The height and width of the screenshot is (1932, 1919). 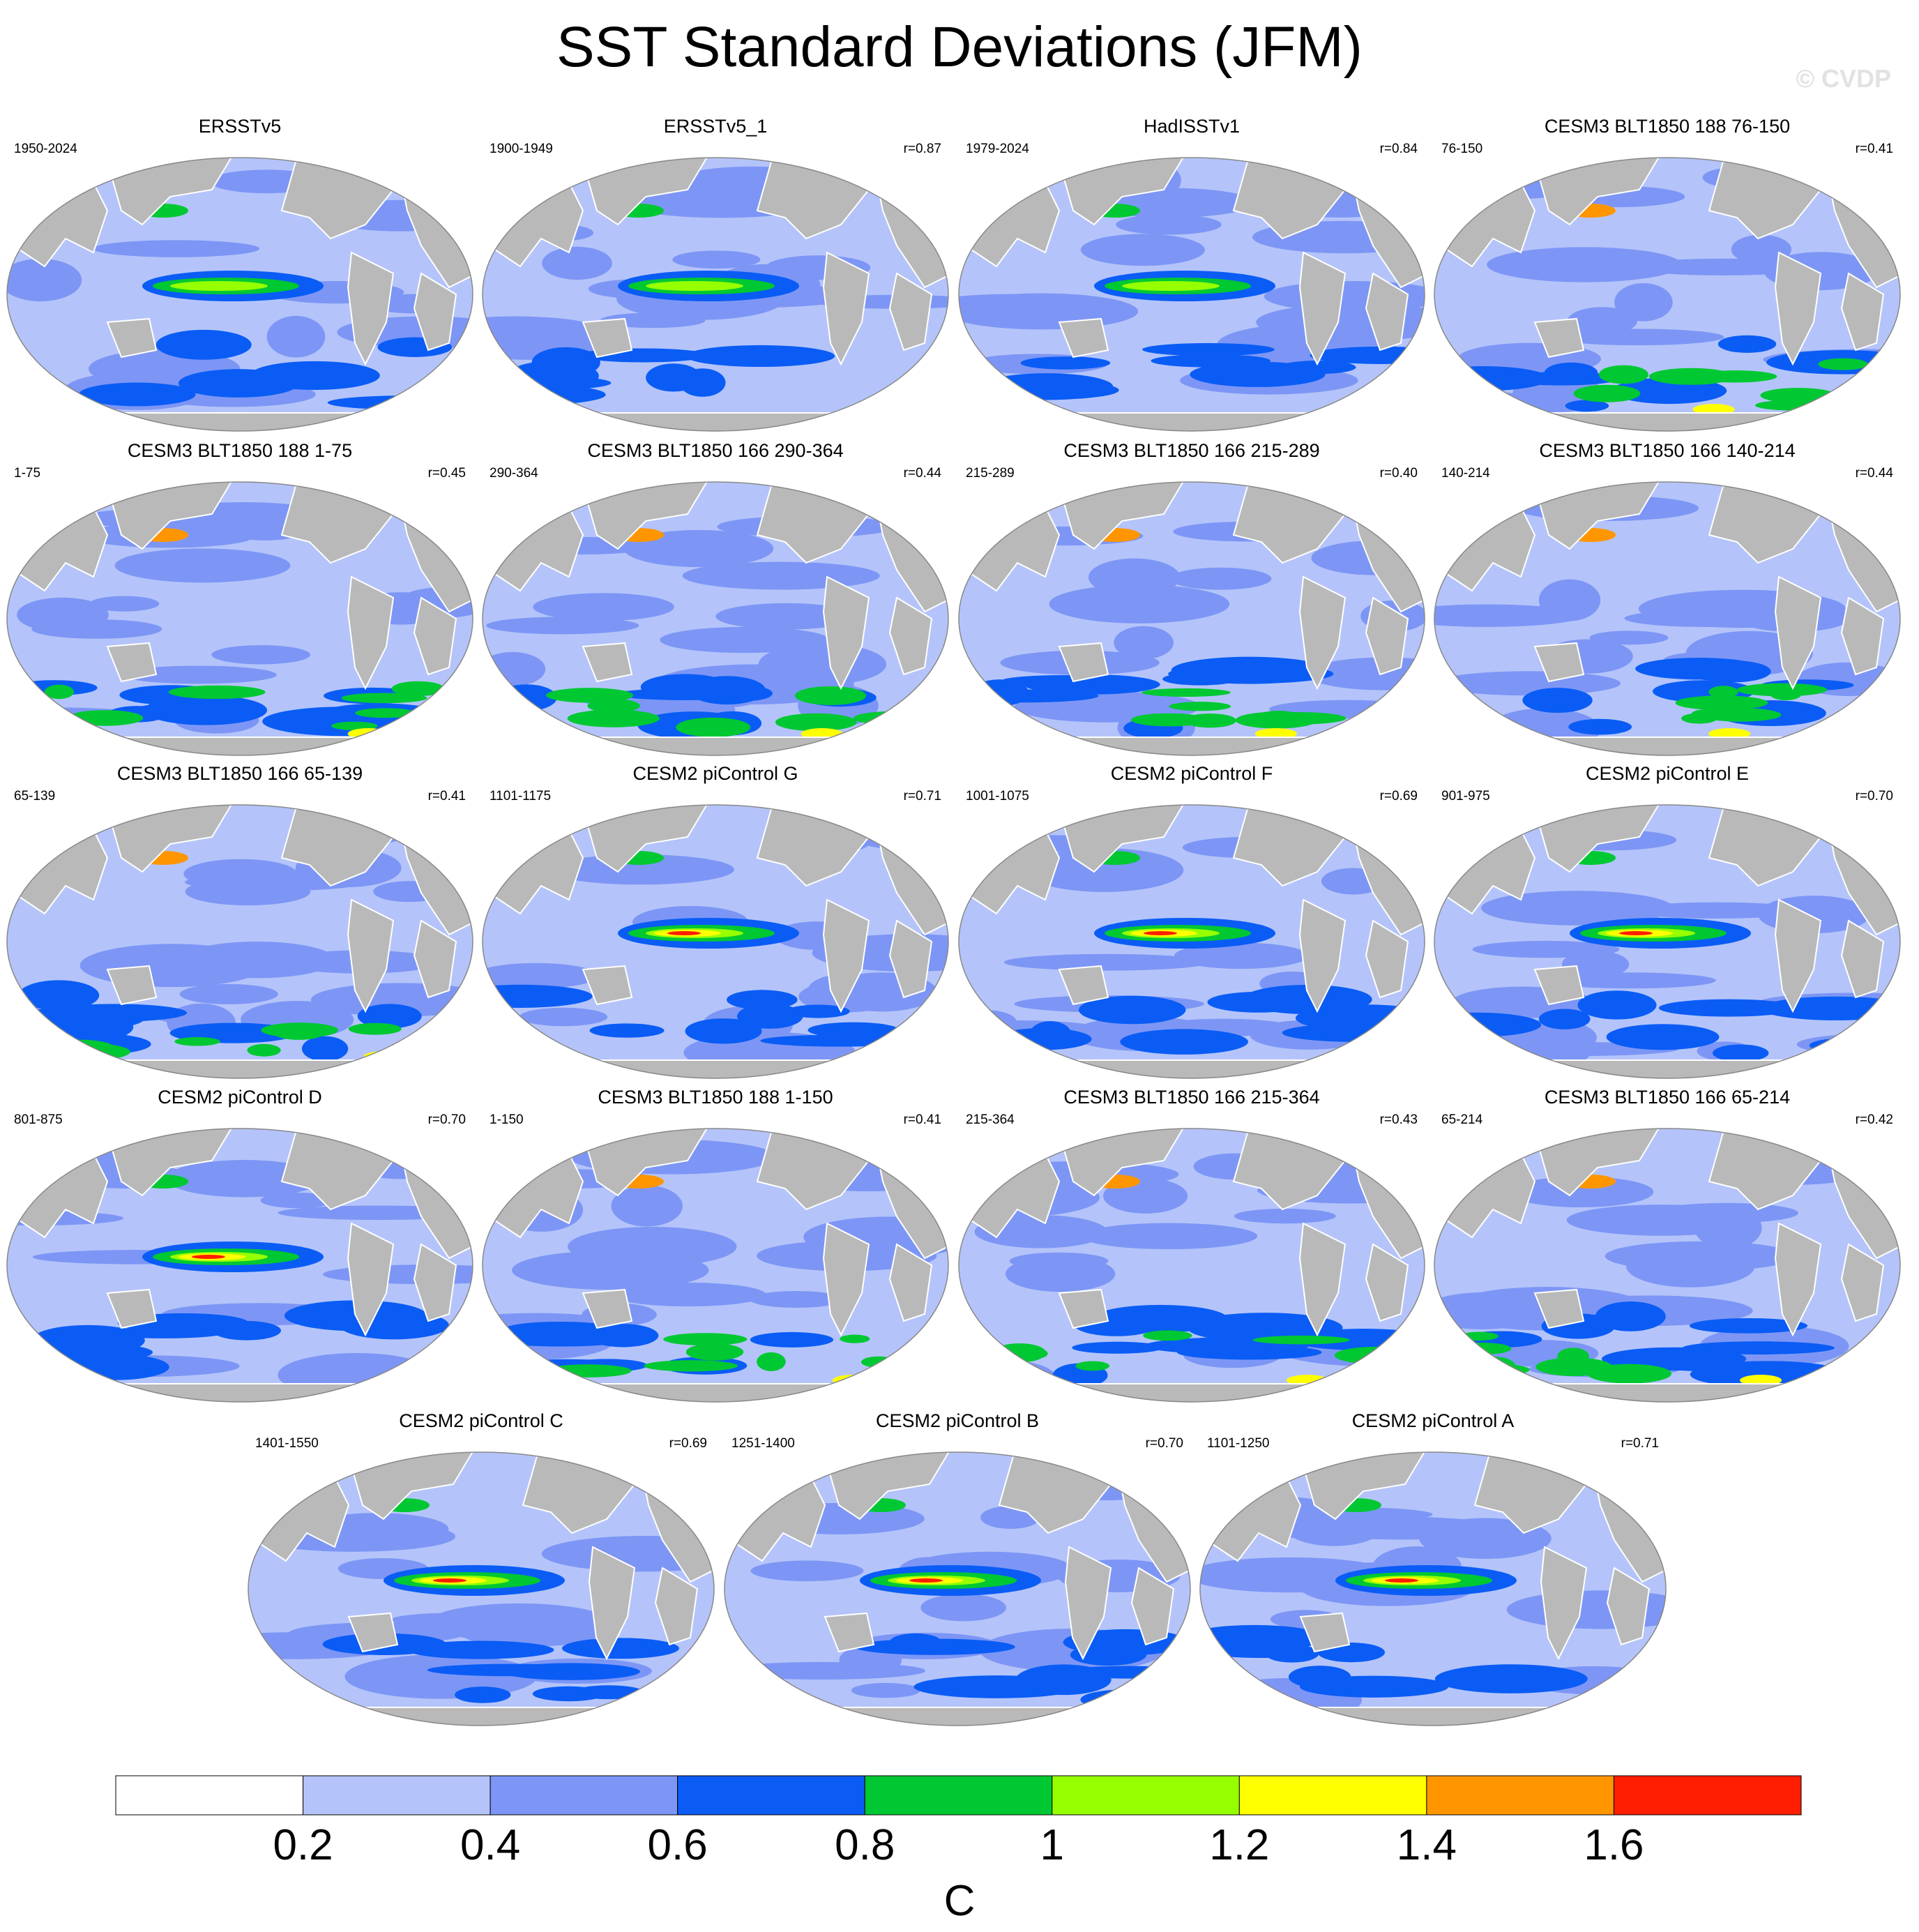 I want to click on map-panel: CESM2 piControl B 1251-1400 r=0.70, so click(x=957, y=1576).